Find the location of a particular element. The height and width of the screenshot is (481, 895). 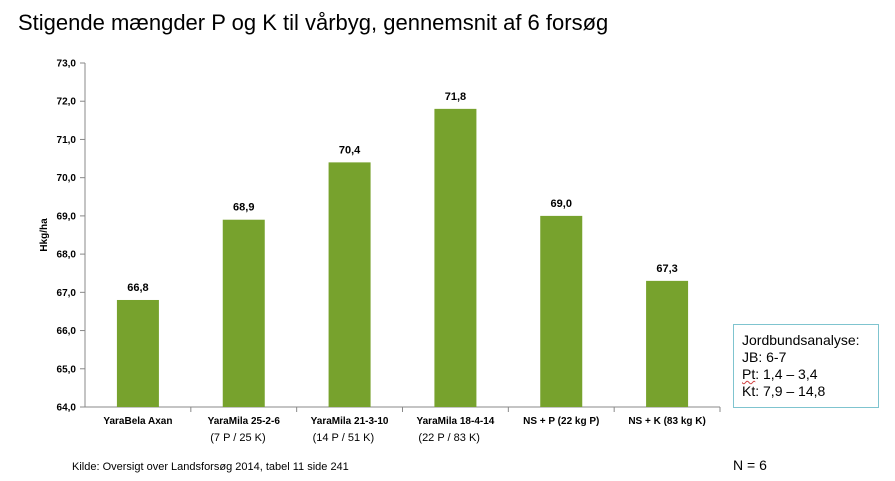

soil-analysis-jb: JB: 6-7 is located at coordinates (764, 357).